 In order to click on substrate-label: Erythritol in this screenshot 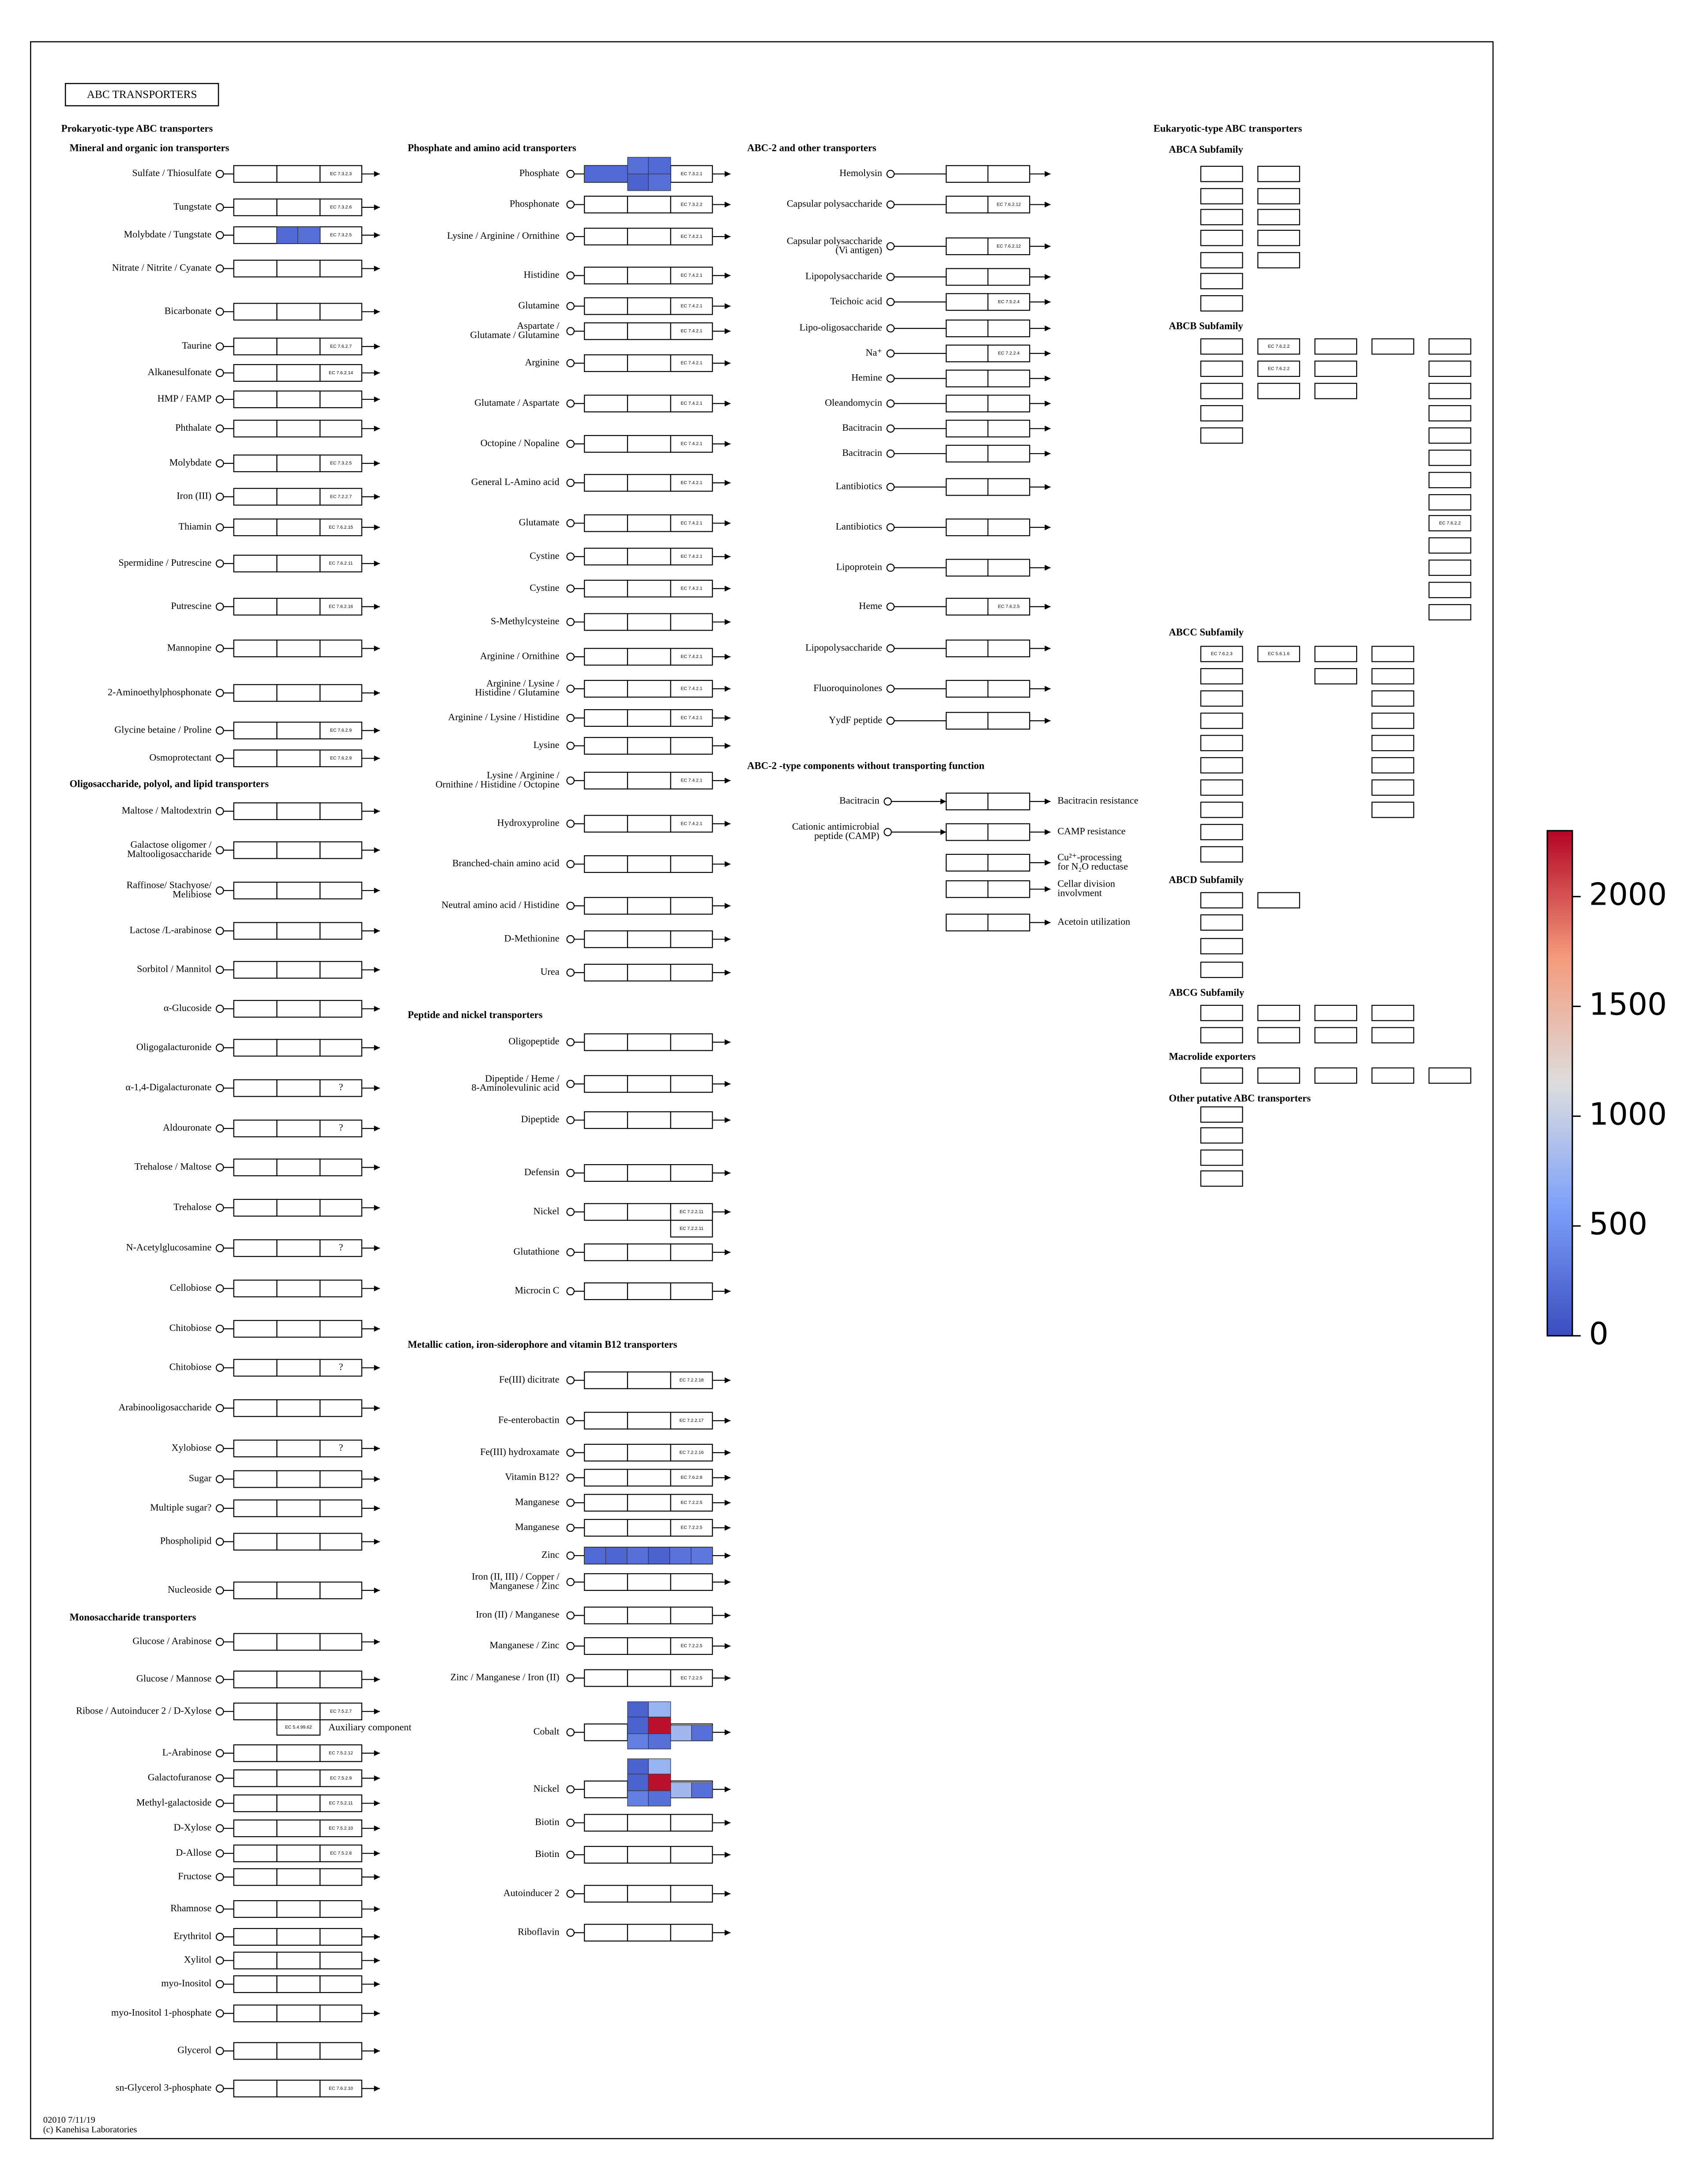, I will do `click(192, 1935)`.